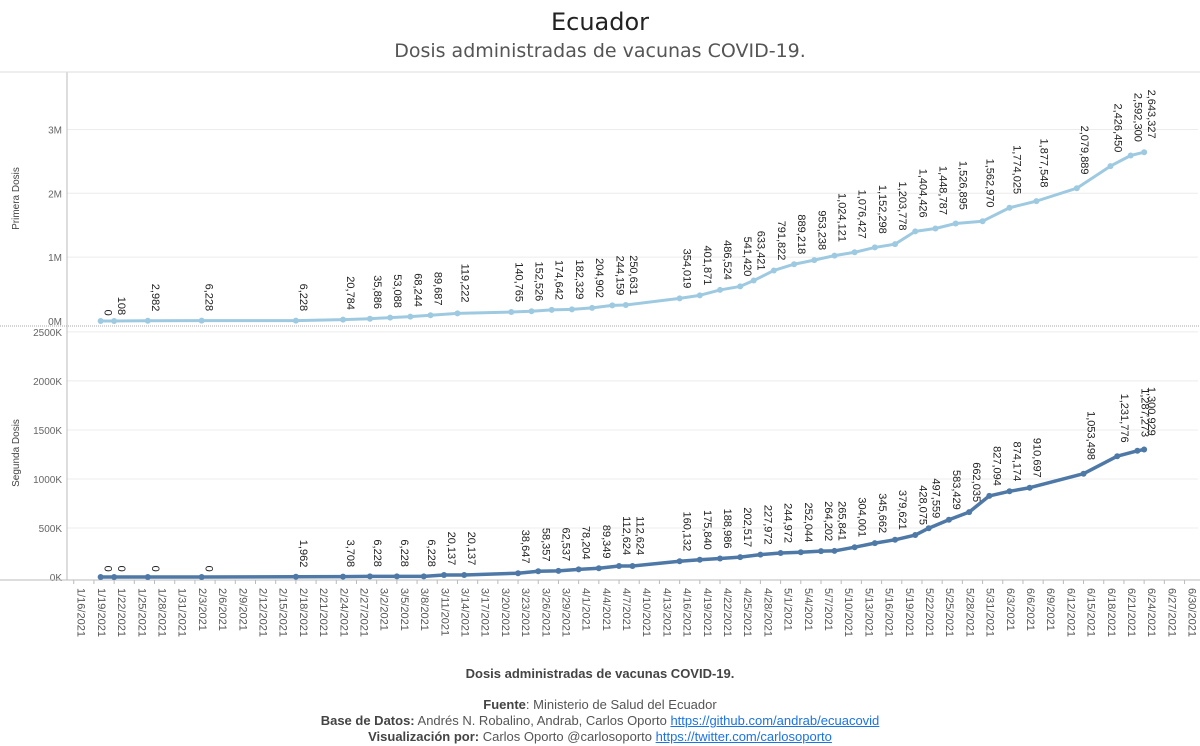 The height and width of the screenshot is (746, 1200). I want to click on segunda-data-label: 662,035, so click(976, 482).